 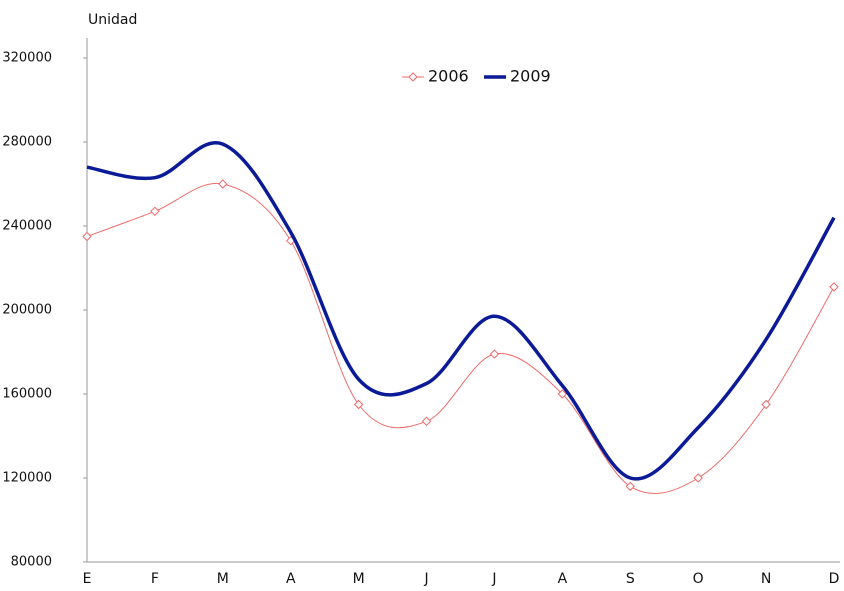 I want to click on x-tick-label: S, so click(x=630, y=579).